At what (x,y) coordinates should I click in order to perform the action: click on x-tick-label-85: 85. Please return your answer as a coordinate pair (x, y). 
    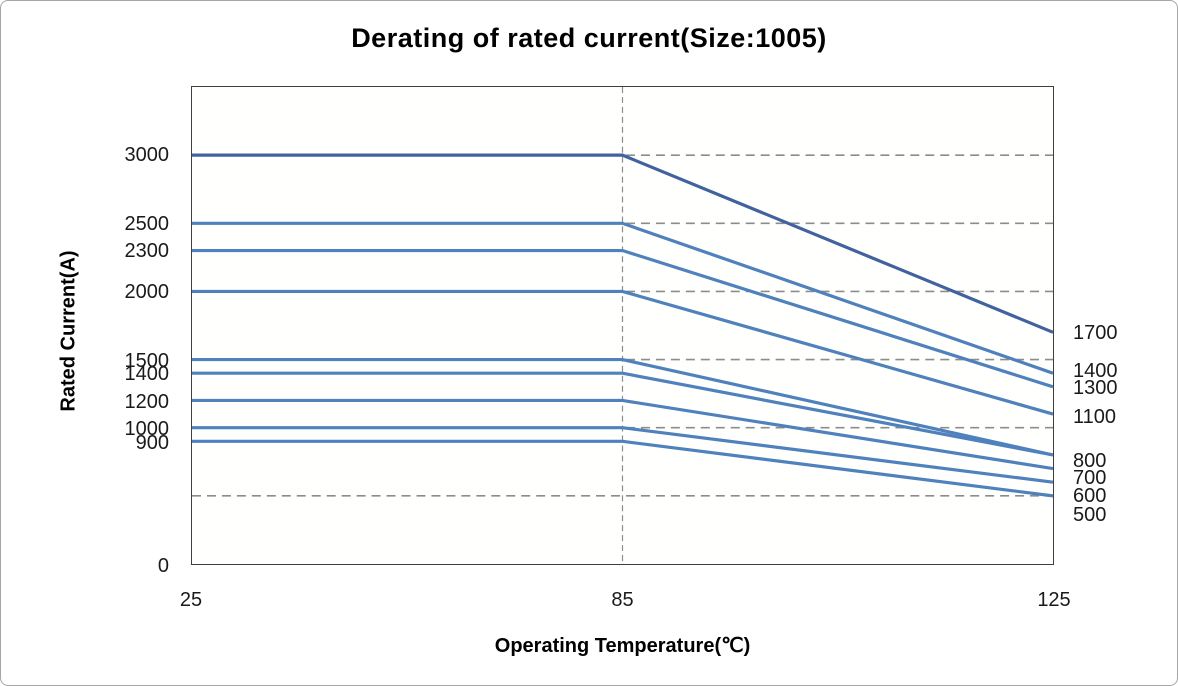
    Looking at the image, I should click on (622, 600).